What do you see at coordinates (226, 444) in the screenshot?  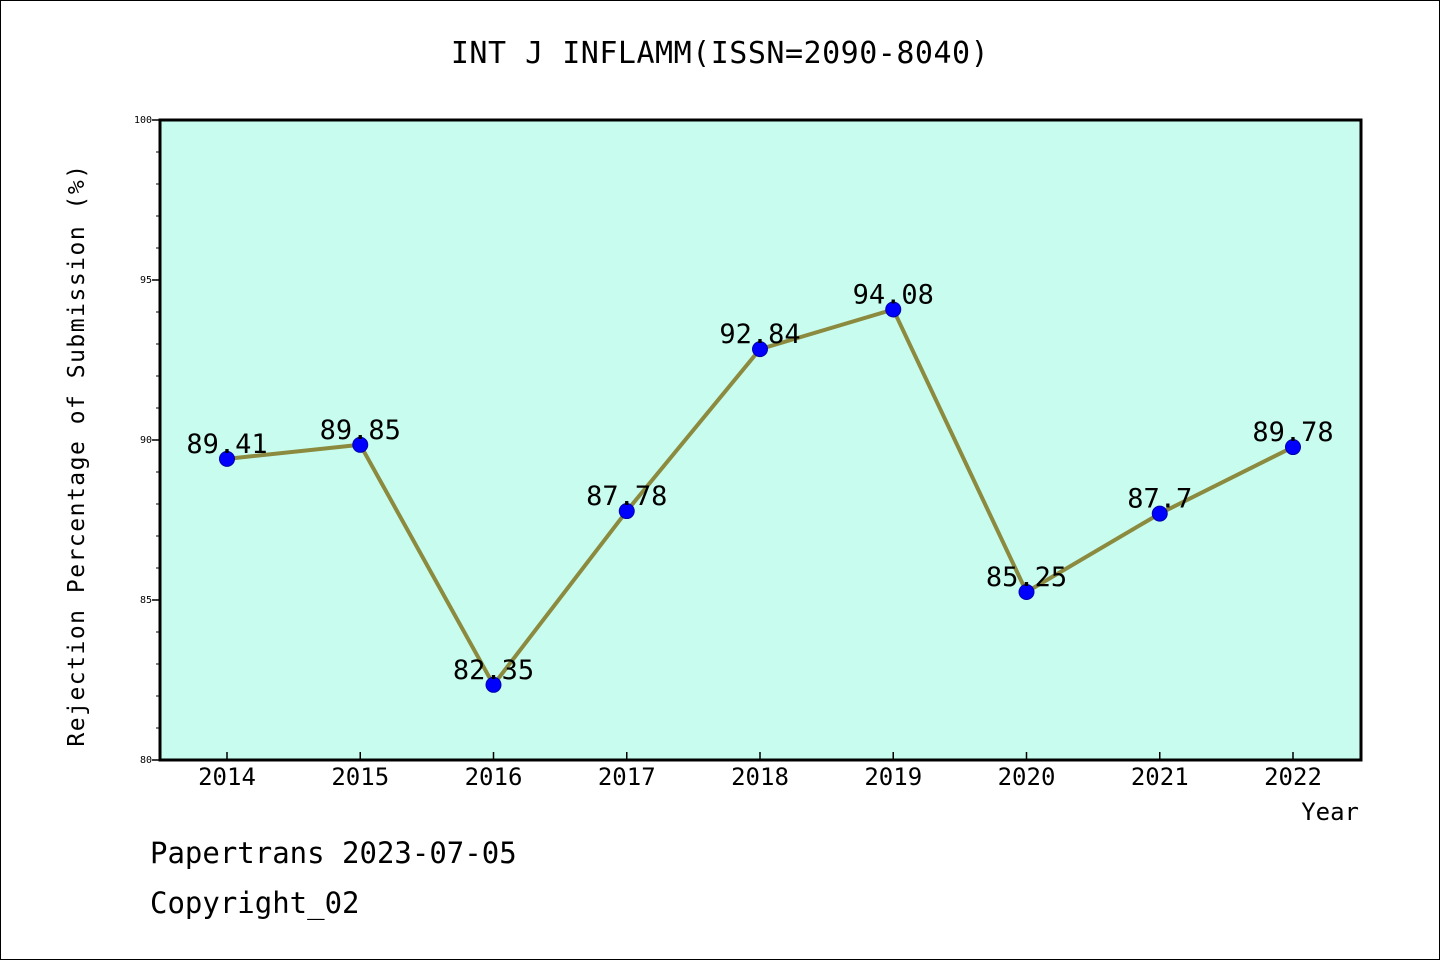 I see `data-label: 89.41` at bounding box center [226, 444].